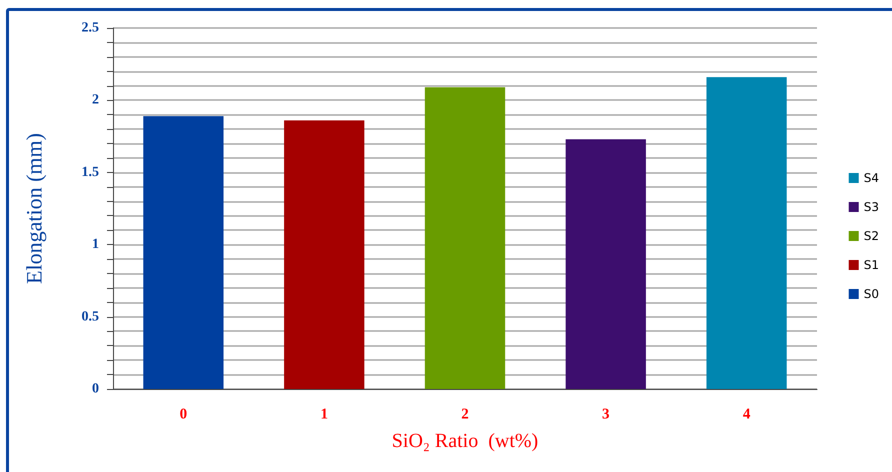 The height and width of the screenshot is (472, 892). What do you see at coordinates (606, 414) in the screenshot?
I see `x-tick-label: 3` at bounding box center [606, 414].